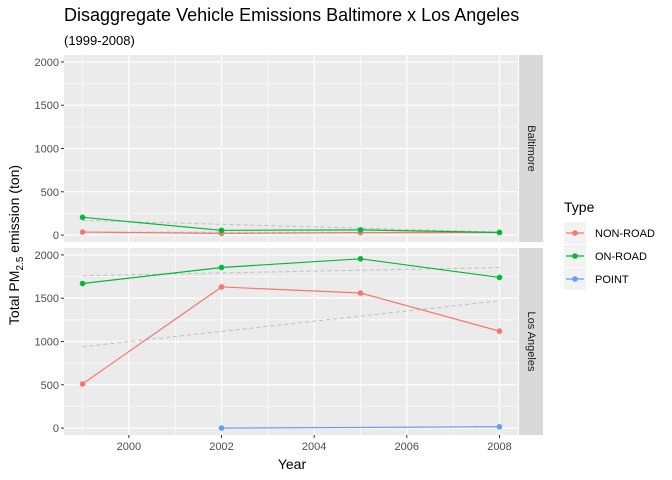 Image resolution: width=672 pixels, height=480 pixels. I want to click on facet-strip-label: Baltimore, so click(531, 148).